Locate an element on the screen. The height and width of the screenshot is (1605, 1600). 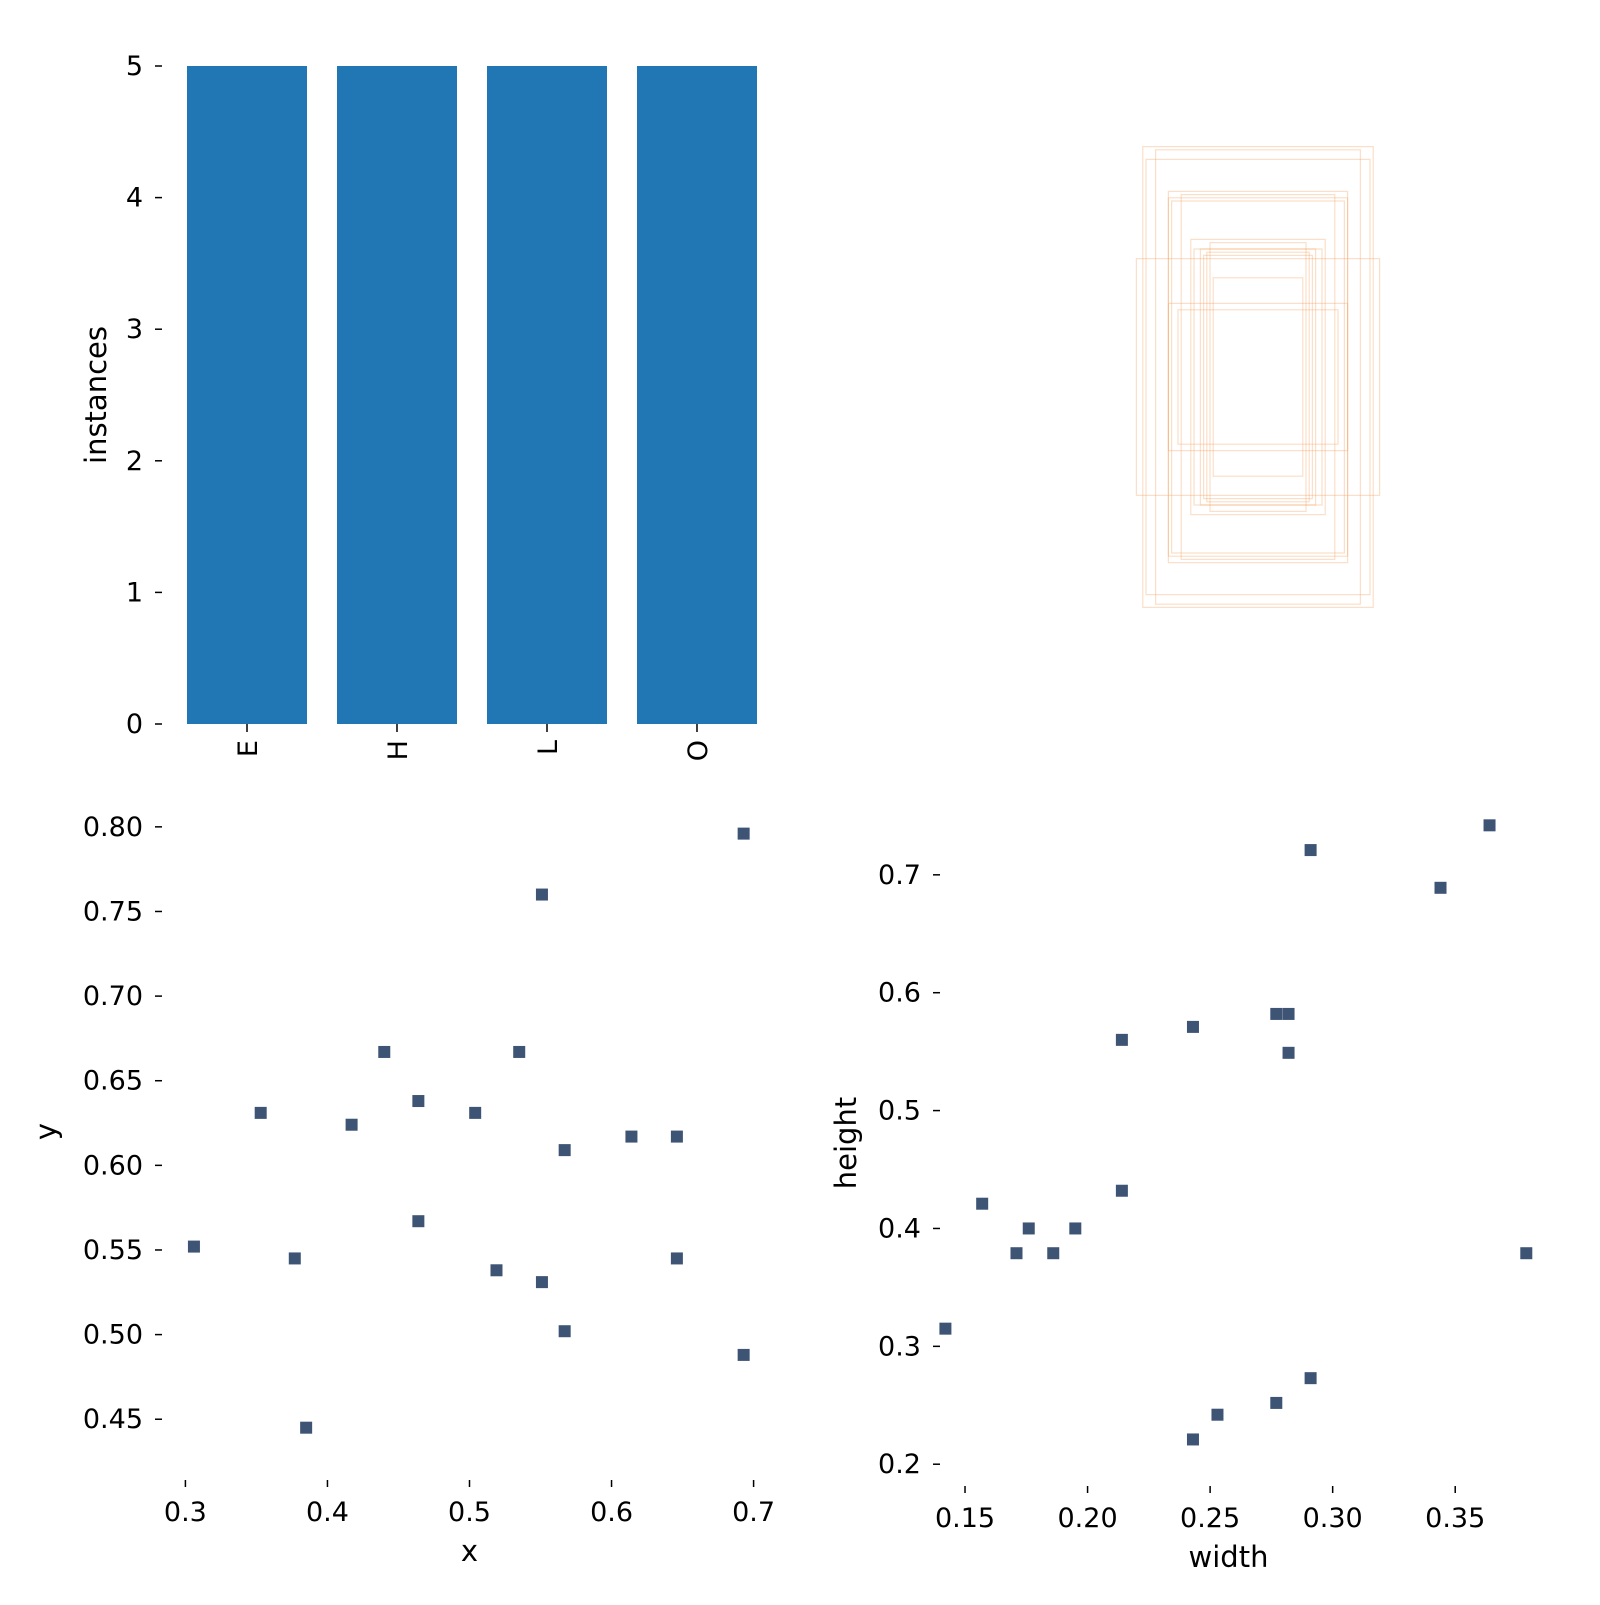
y-tick-label: 0.6 is located at coordinates (899, 993).